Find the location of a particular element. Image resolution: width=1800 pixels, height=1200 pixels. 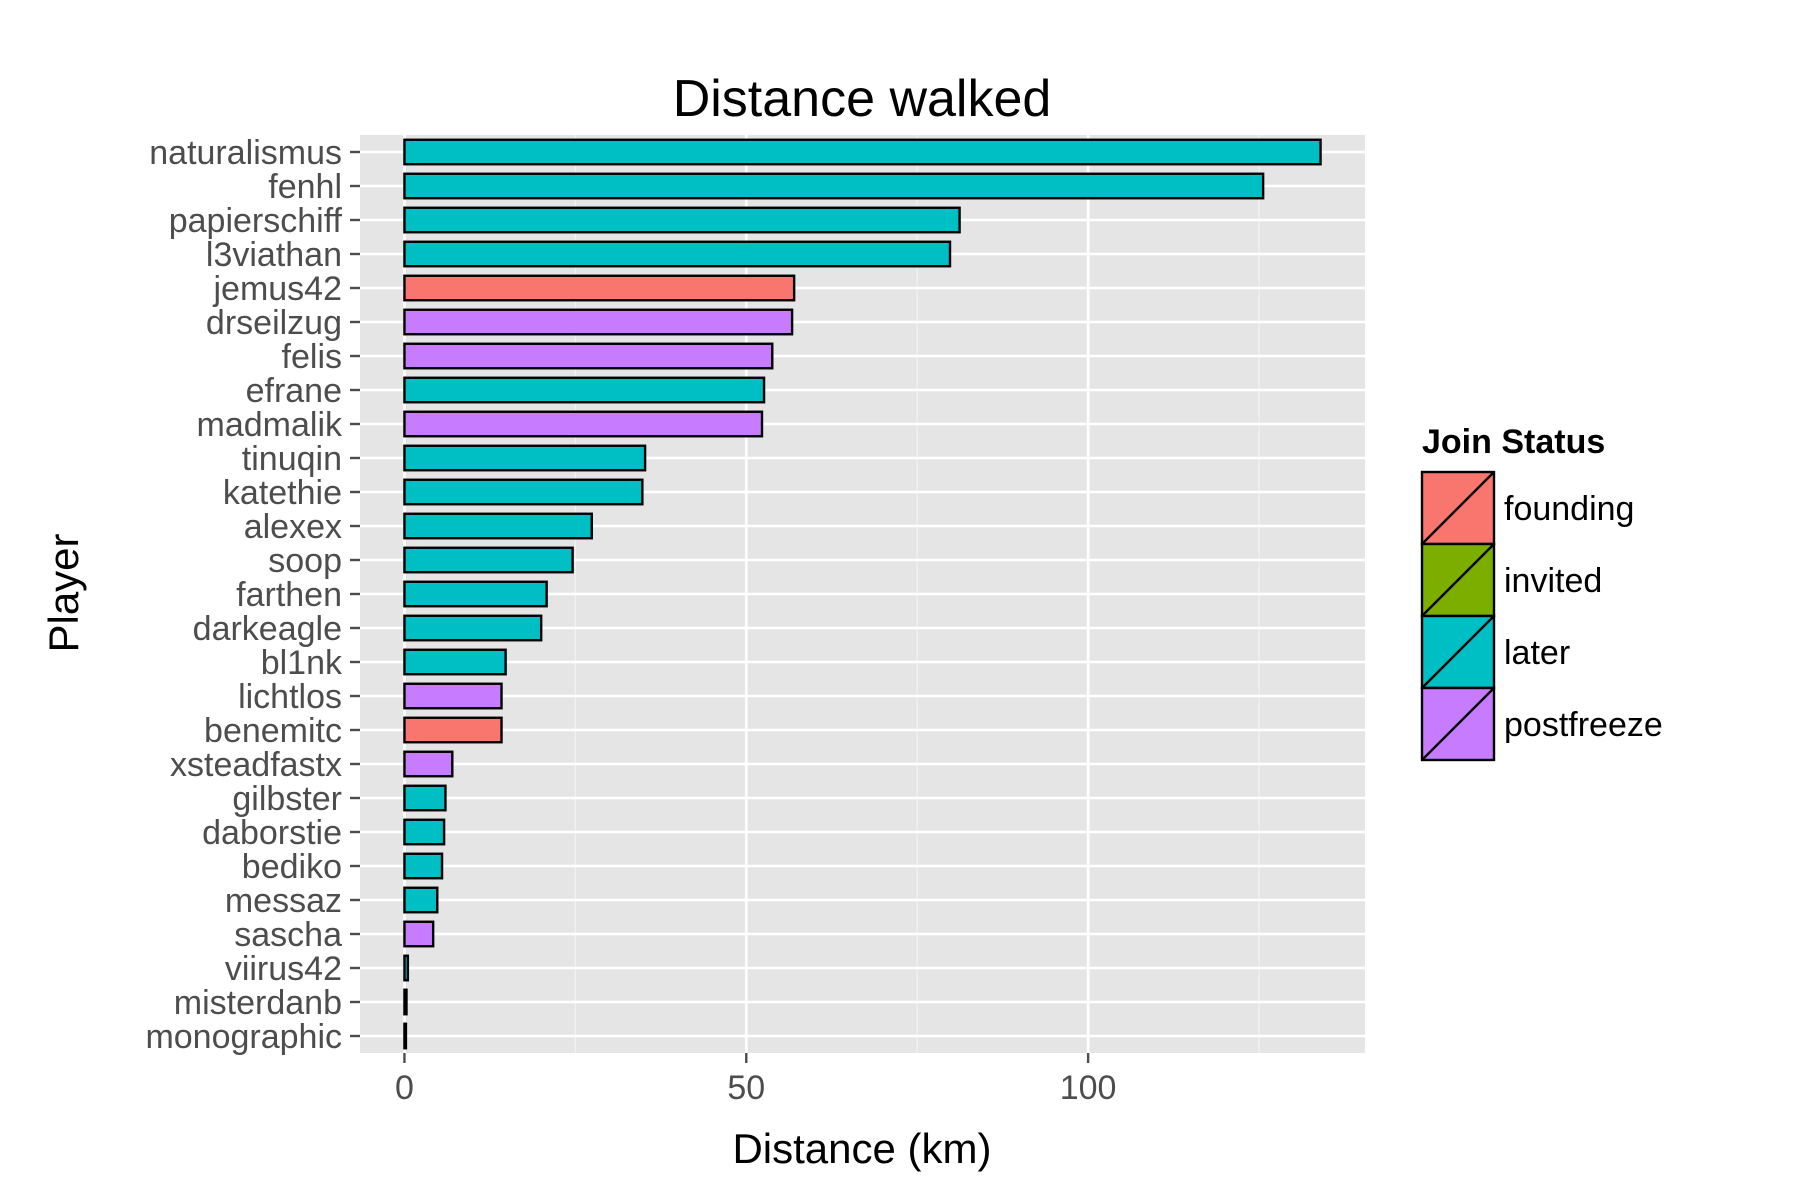

bar-naturalismus is located at coordinates (862, 152).